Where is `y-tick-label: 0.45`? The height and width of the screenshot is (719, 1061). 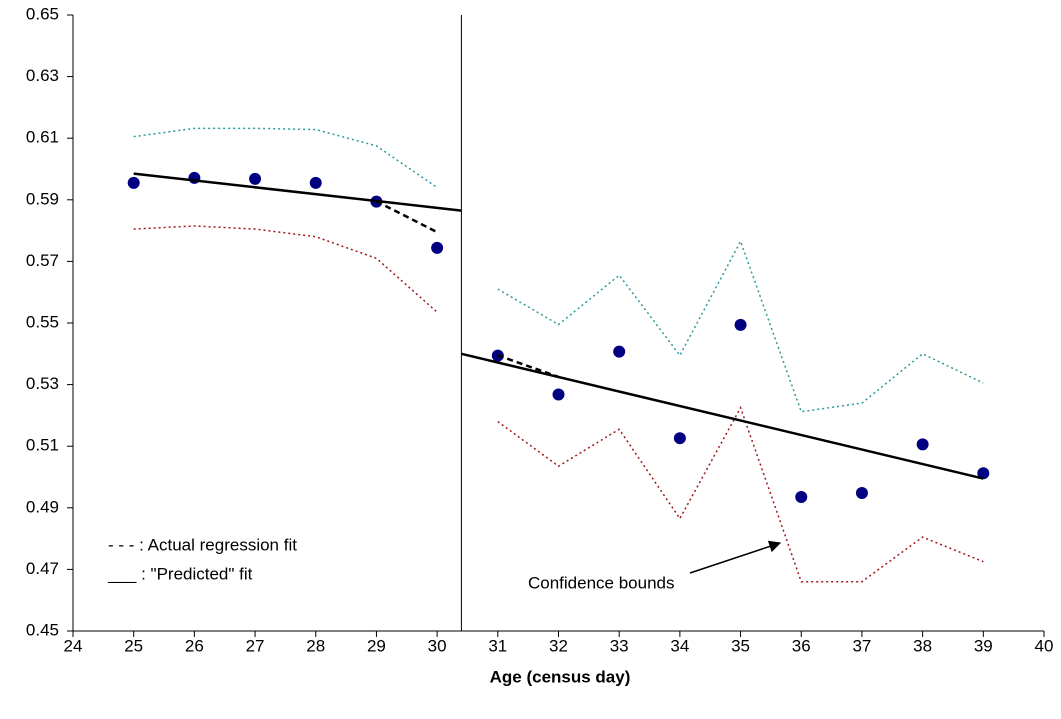 y-tick-label: 0.45 is located at coordinates (42, 629).